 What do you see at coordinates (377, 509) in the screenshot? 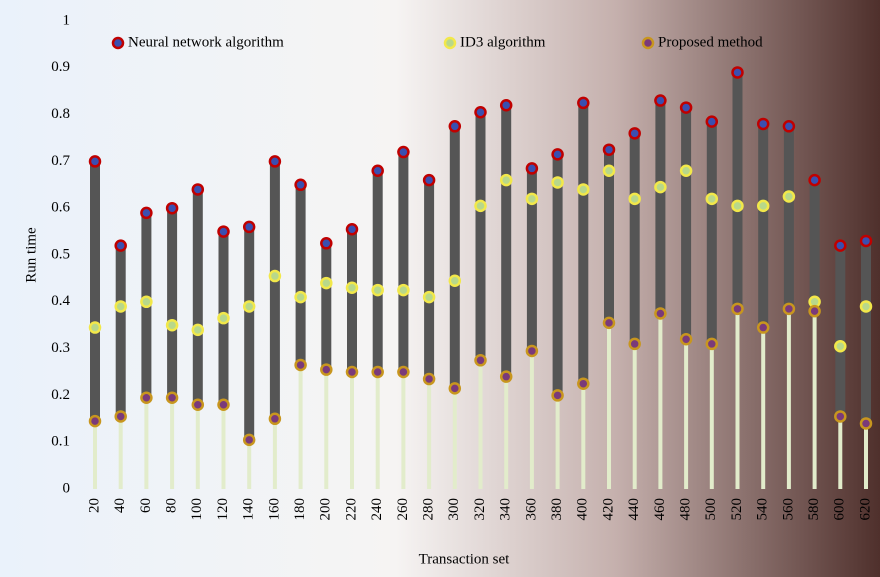
I see `x-tick-label: 240` at bounding box center [377, 509].